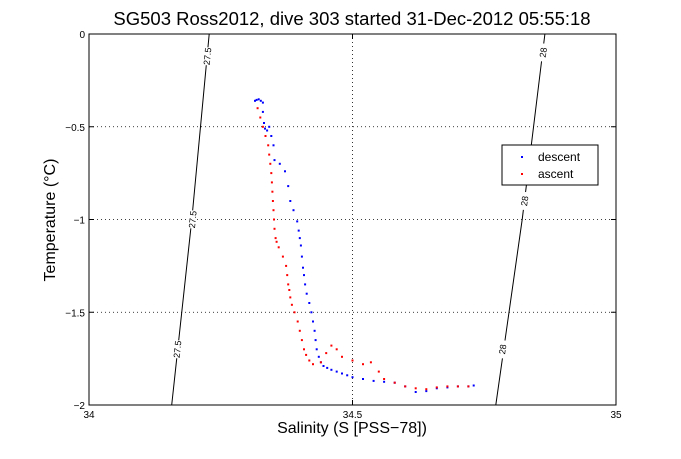 This screenshot has width=681, height=459. I want to click on y-tick-label: −0.5, so click(75, 128).